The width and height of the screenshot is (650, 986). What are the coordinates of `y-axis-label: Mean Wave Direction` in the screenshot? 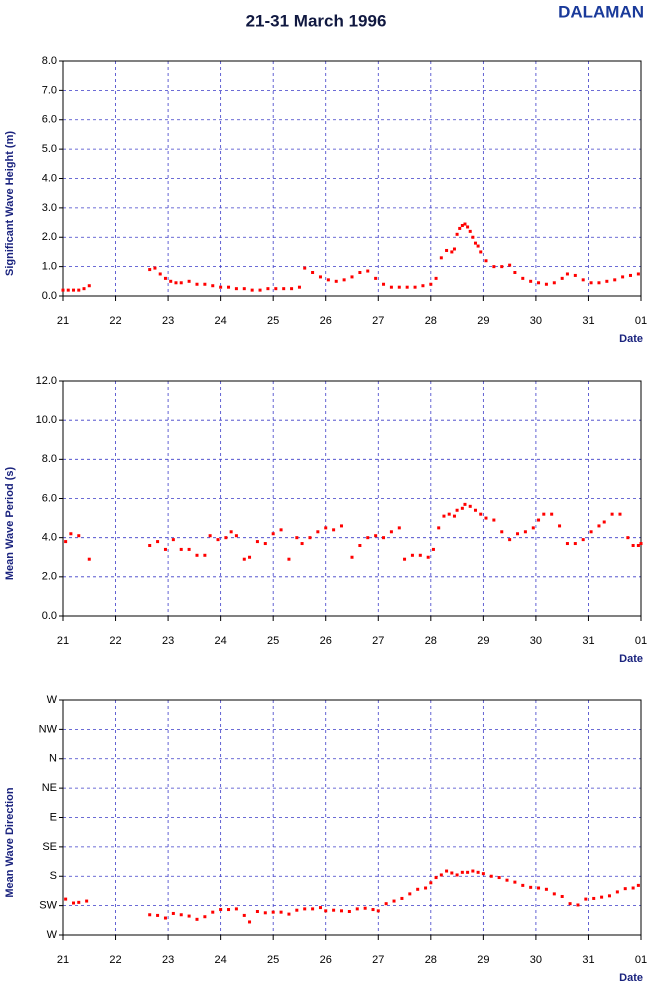 It's located at (10, 842).